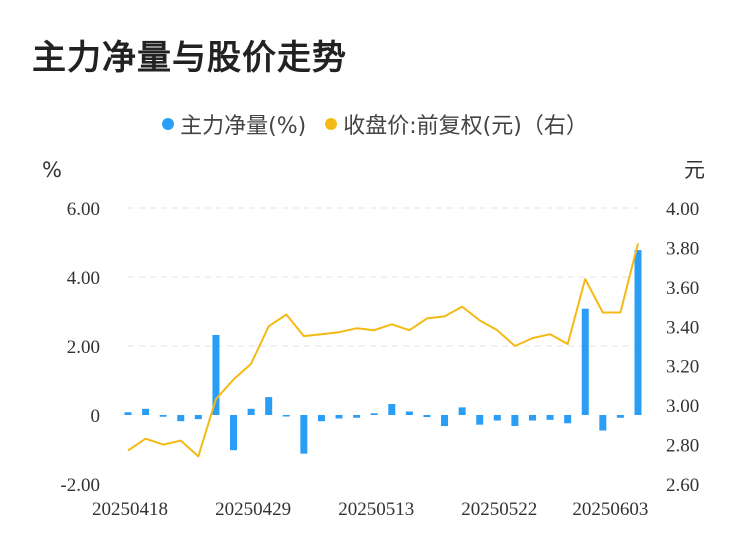  I want to click on y-left-tick-label: 2.00, so click(83, 347).